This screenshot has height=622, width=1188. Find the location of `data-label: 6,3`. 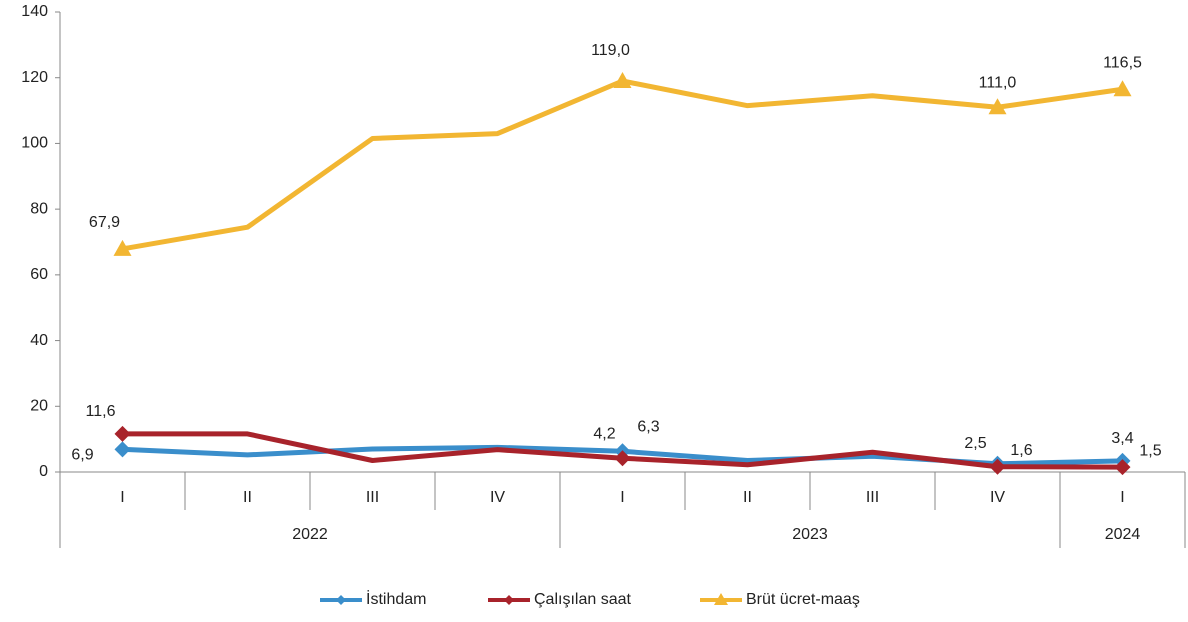

data-label: 6,3 is located at coordinates (648, 427).